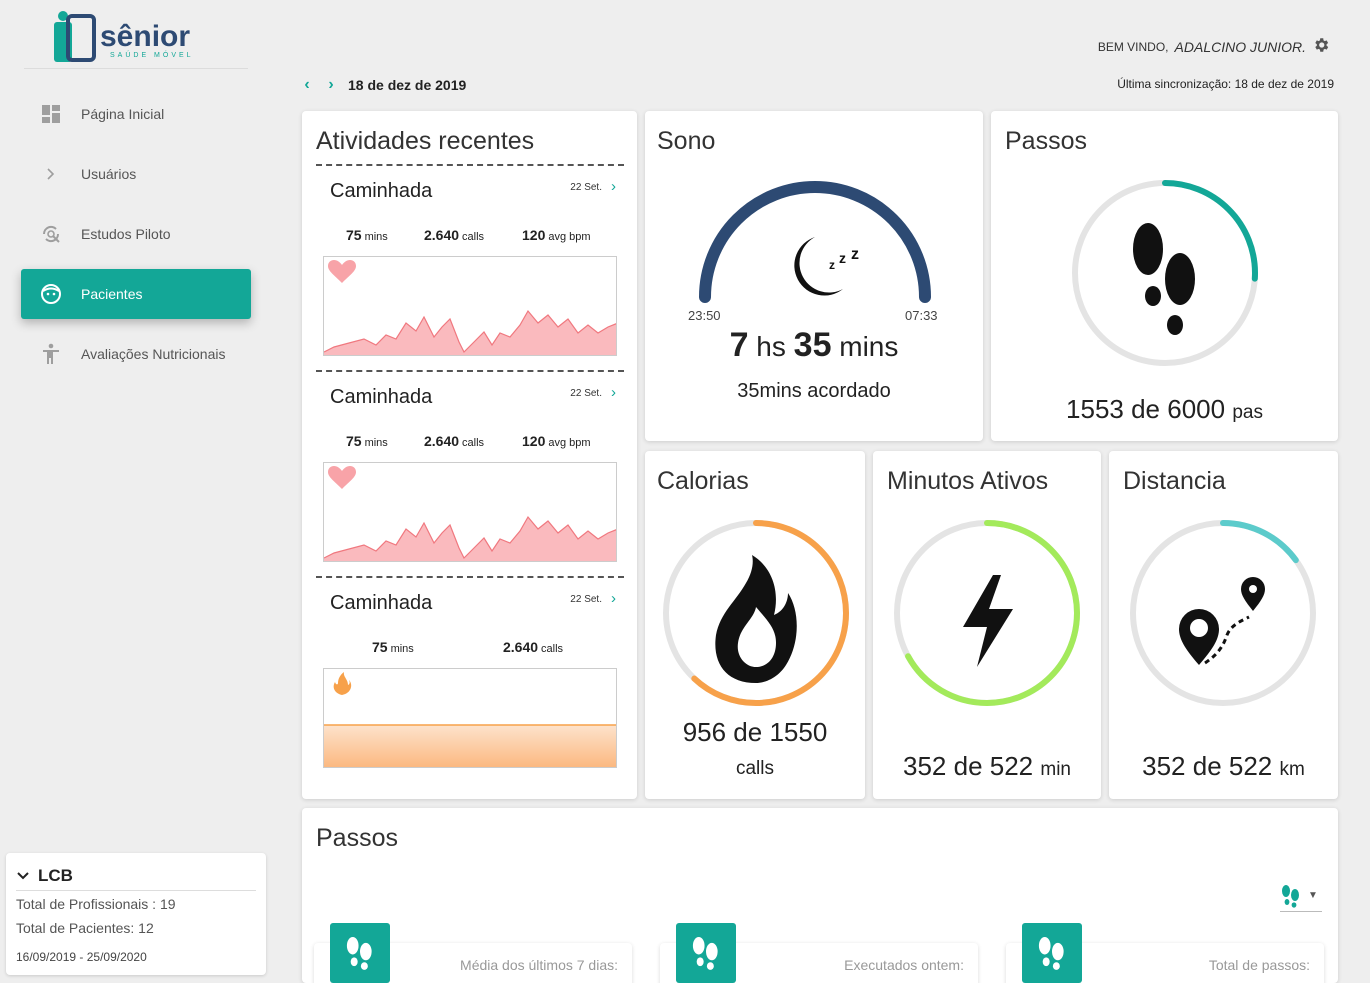  Describe the element at coordinates (1164, 409) in the screenshot. I see `steps-value: 1553 de 6000 pas` at that location.